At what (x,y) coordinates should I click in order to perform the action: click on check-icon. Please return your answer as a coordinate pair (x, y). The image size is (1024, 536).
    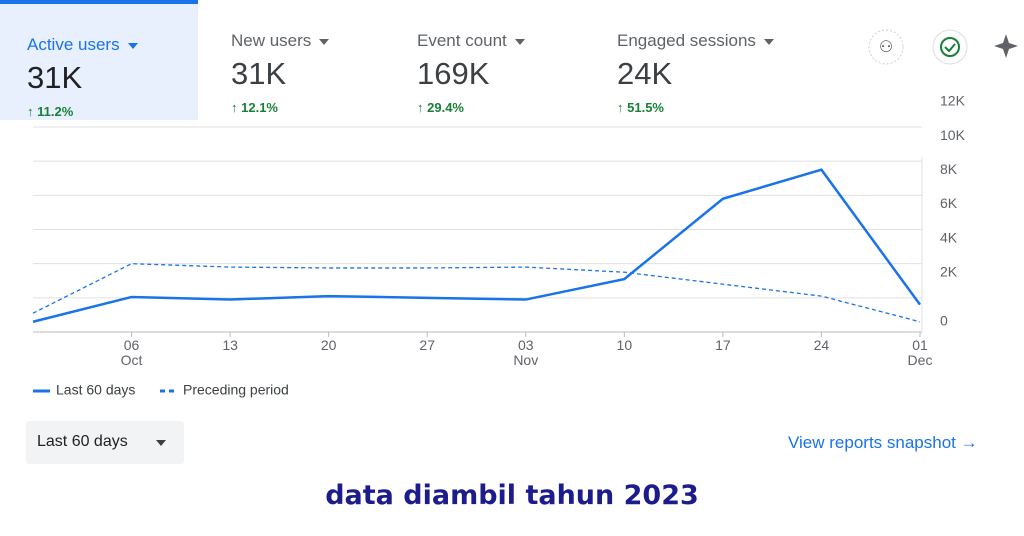
    Looking at the image, I should click on (950, 47).